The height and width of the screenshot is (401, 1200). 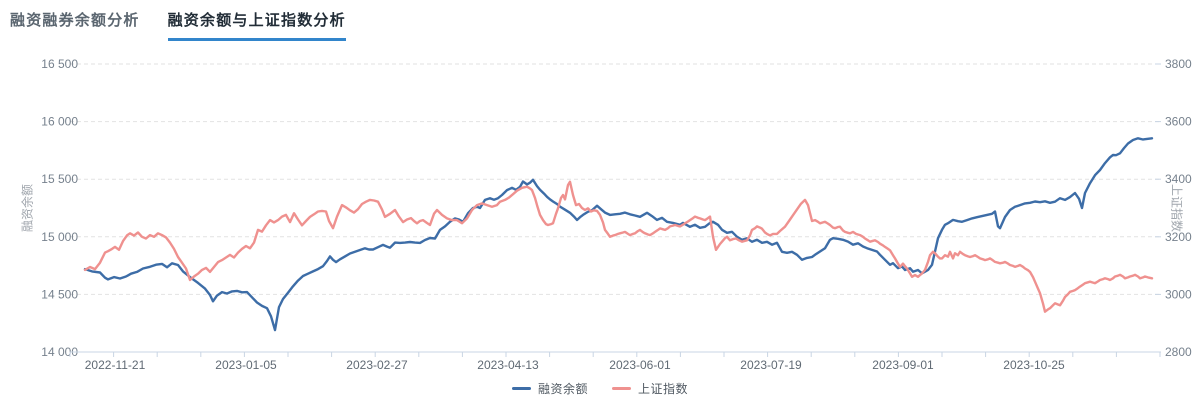 I want to click on right-axis-title: 上证指数, so click(x=1176, y=208).